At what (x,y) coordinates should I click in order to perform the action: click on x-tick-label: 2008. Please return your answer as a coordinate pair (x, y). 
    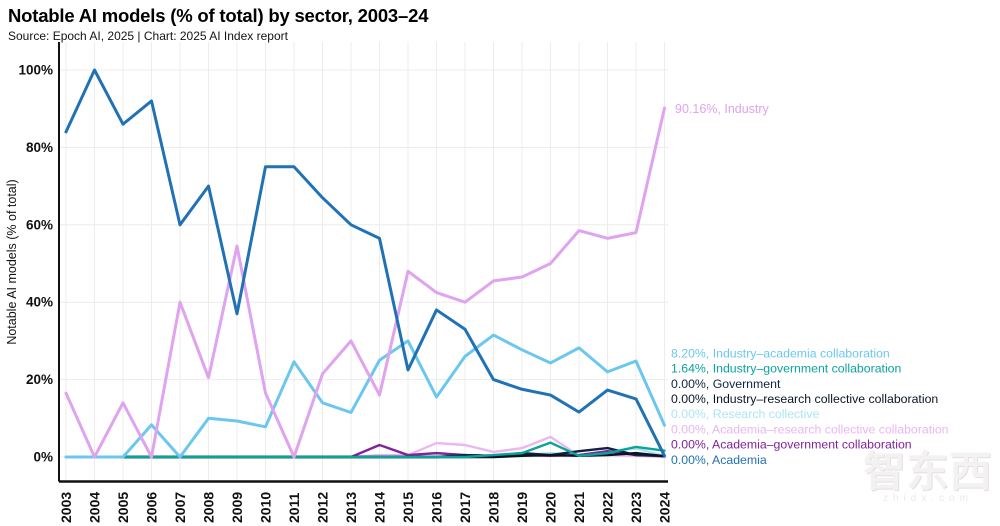
    Looking at the image, I should click on (209, 507).